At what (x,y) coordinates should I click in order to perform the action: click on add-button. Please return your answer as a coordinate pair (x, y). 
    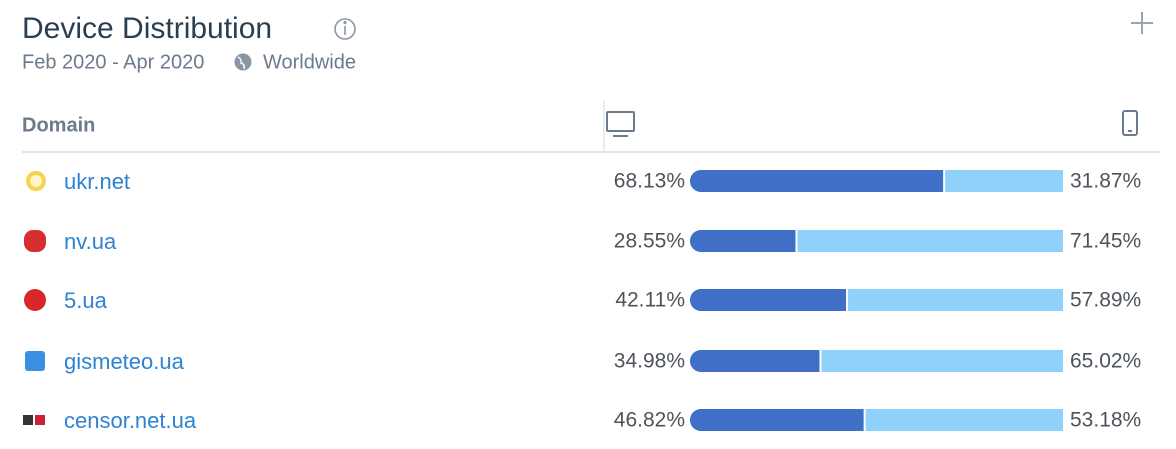
    Looking at the image, I should click on (1142, 23).